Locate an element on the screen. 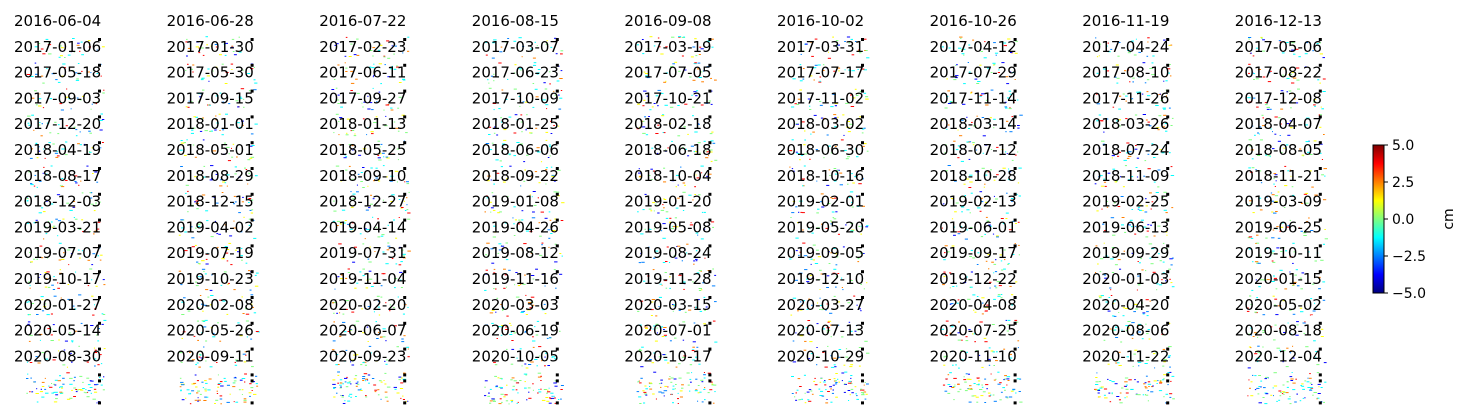 The height and width of the screenshot is (414, 1471). map-date-title: 2018-03-14 is located at coordinates (973, 124).